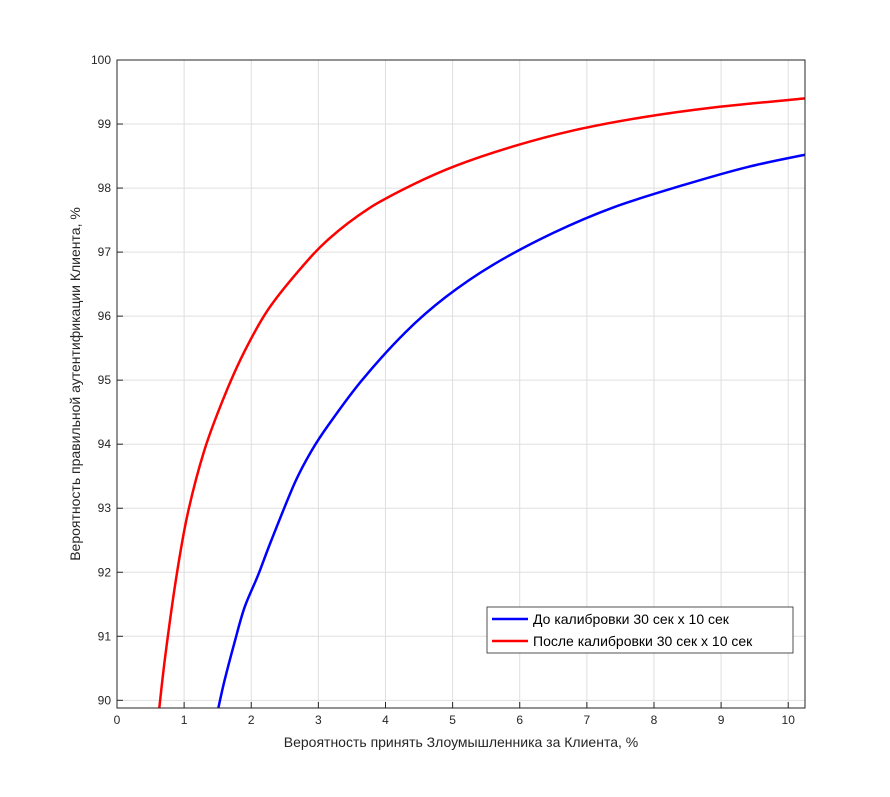 This screenshot has height=797, width=890. Describe the element at coordinates (105, 252) in the screenshot. I see `y-tick-label: 97` at that location.